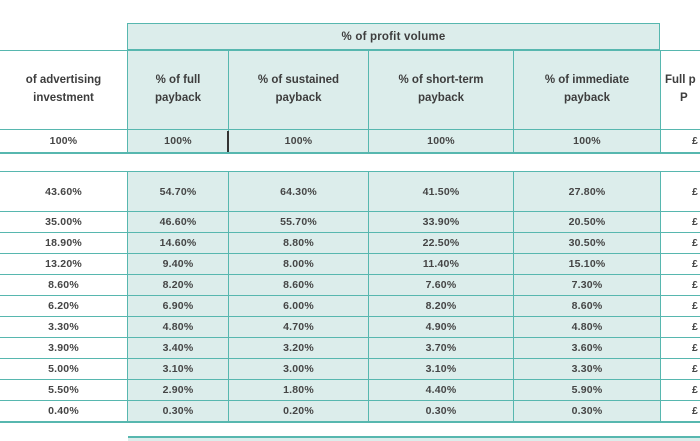 The image size is (700, 441). I want to click on col-header-sustained-payback: % of sustained payback, so click(298, 90).